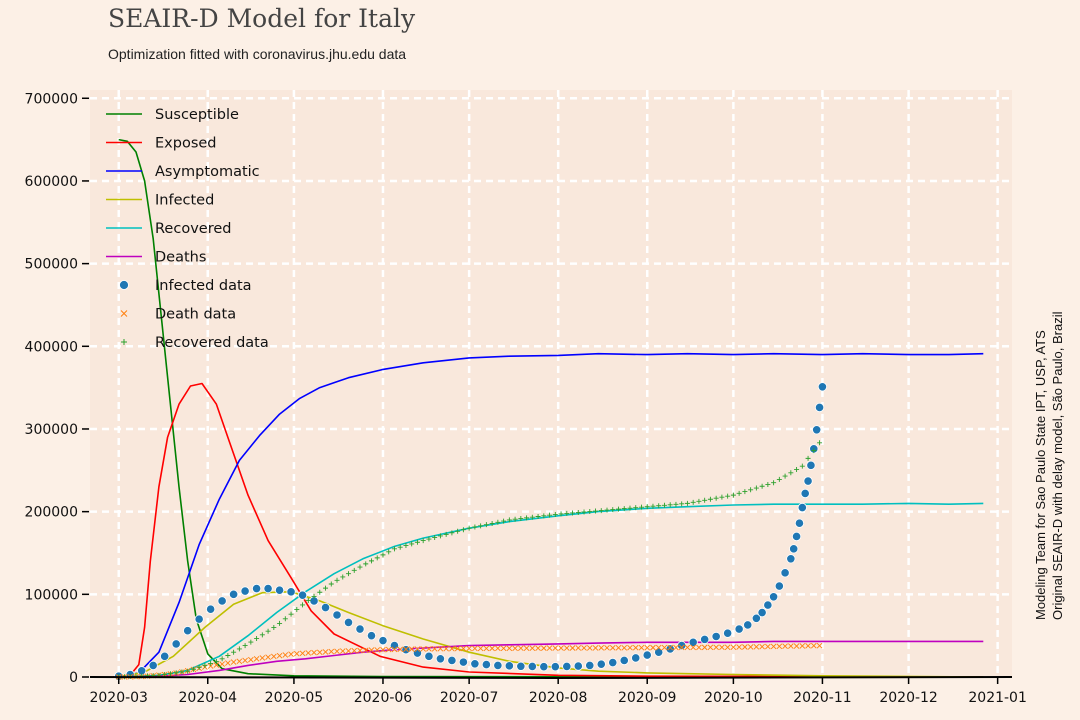 The height and width of the screenshot is (720, 1080). What do you see at coordinates (558, 698) in the screenshot?
I see `x-tick-label: 2020-08` at bounding box center [558, 698].